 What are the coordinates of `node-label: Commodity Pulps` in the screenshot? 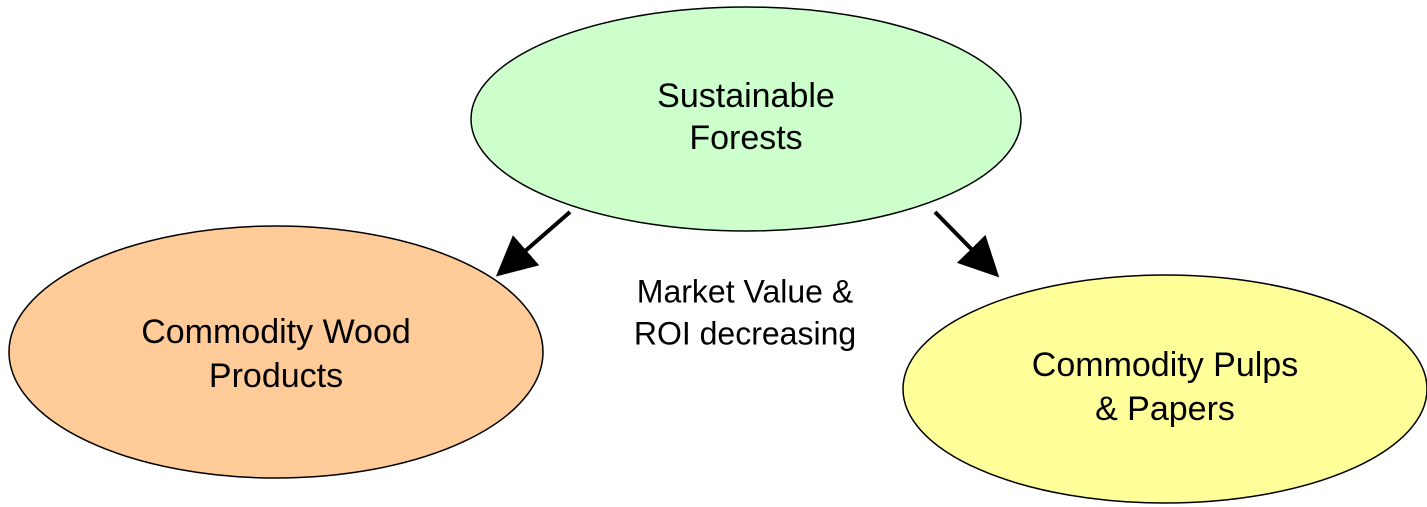 It's located at (1165, 365).